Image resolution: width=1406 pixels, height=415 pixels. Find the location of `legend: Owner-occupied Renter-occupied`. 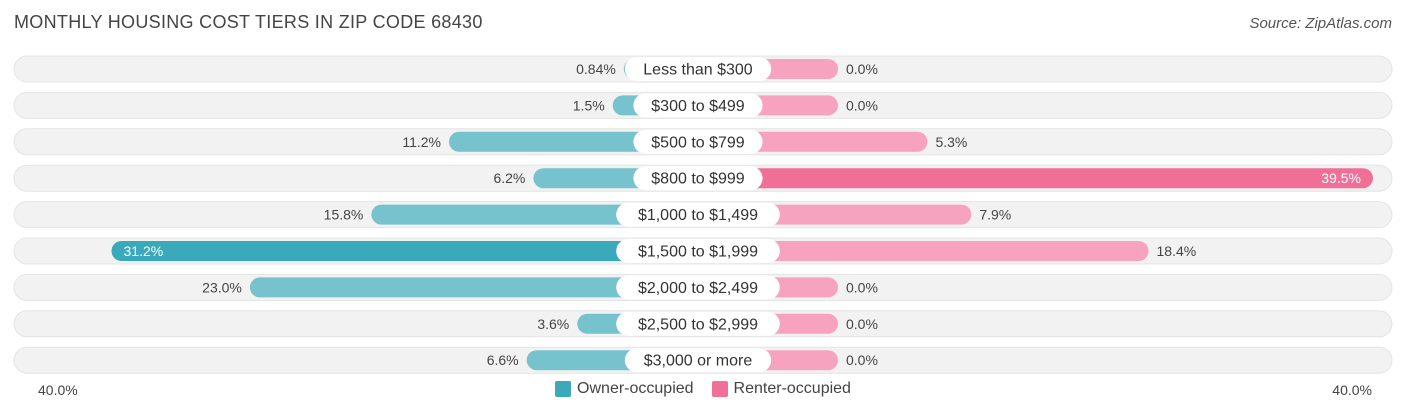

legend: Owner-occupied Renter-occupied is located at coordinates (703, 389).